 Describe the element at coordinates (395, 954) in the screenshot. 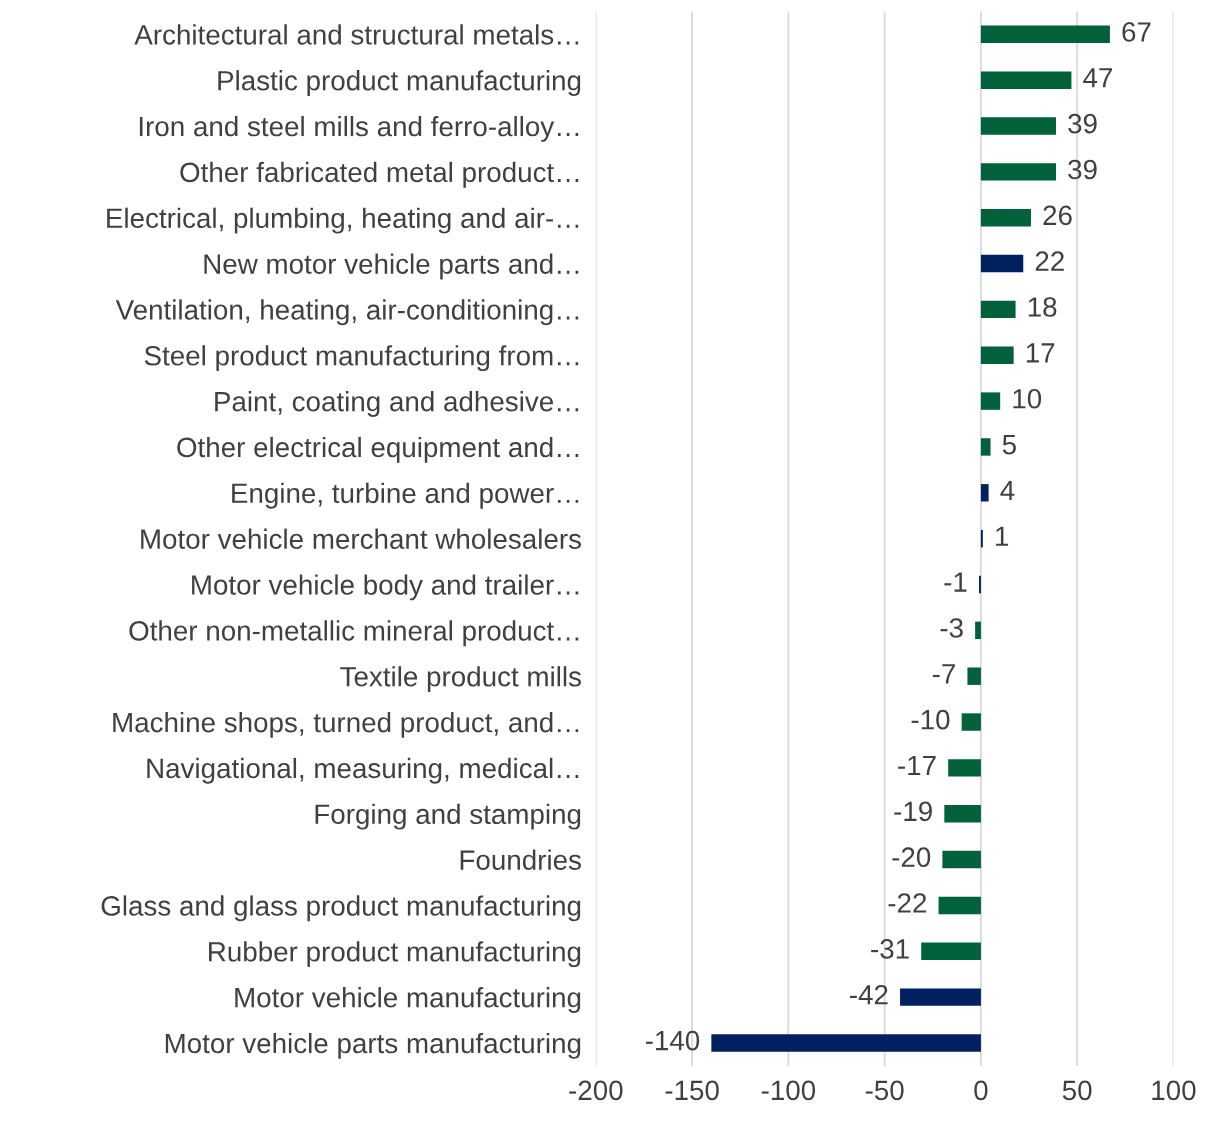

I see `y-tick-label: Rubber product manufacturing` at that location.